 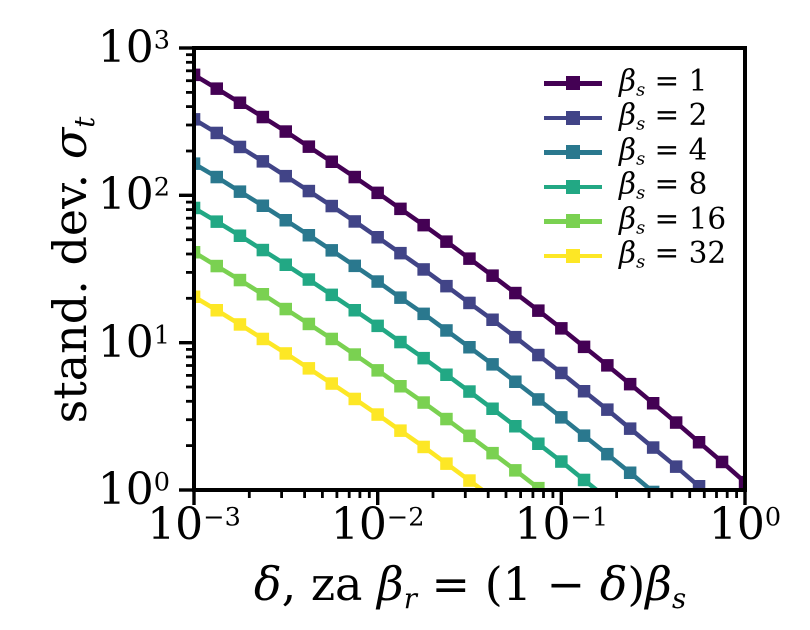 What do you see at coordinates (635, 152) in the screenshot?
I see `legend-item: βs = 4` at bounding box center [635, 152].